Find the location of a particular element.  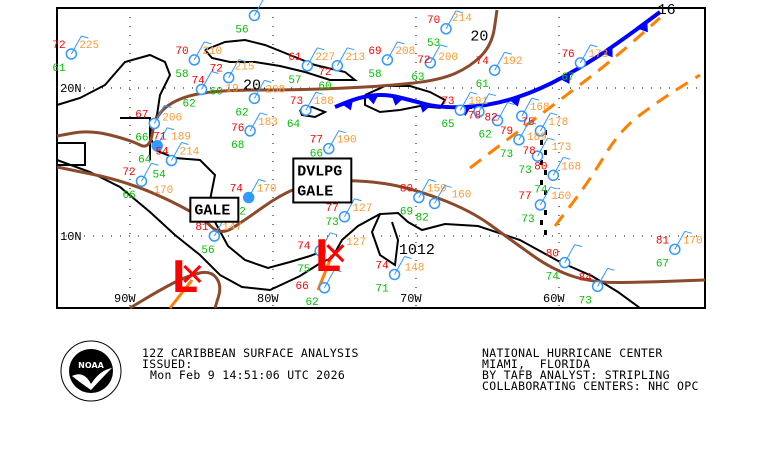

island is located at coordinates (541, 162).